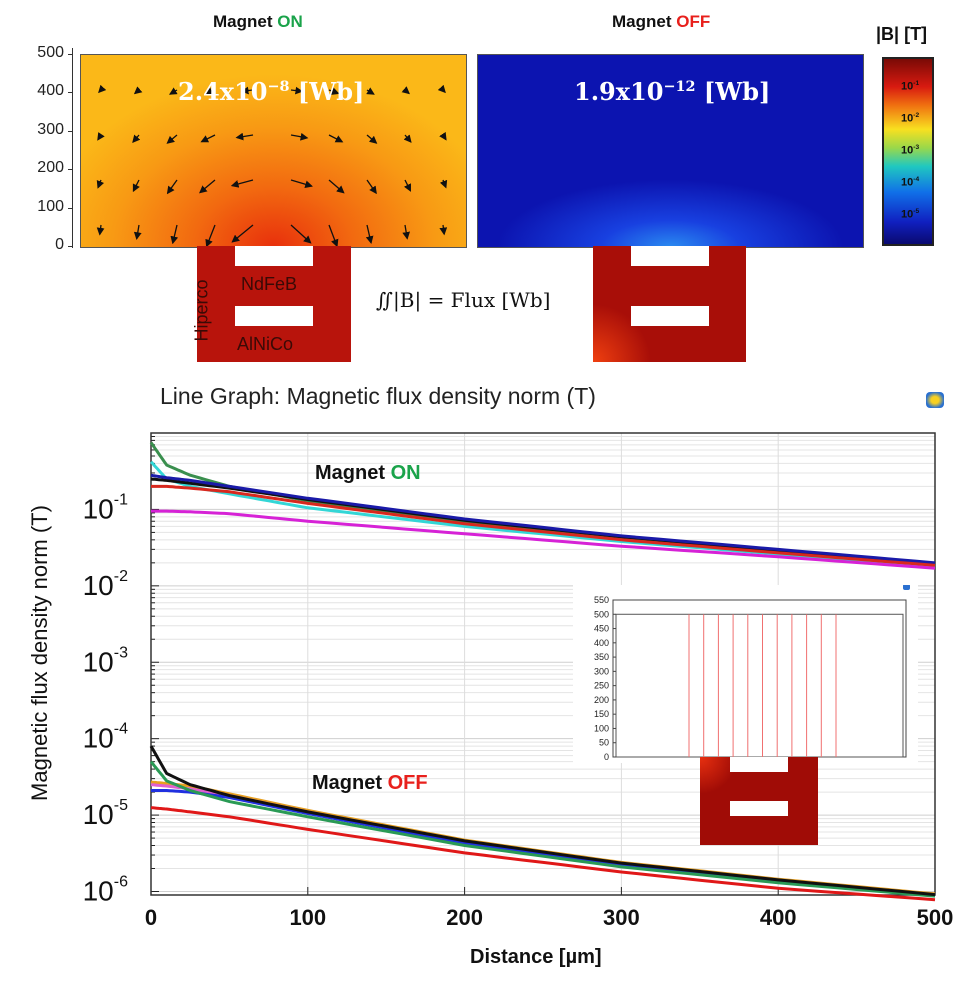  What do you see at coordinates (105, 737) in the screenshot?
I see `y-tick-label: 10⁻⁴` at bounding box center [105, 737].